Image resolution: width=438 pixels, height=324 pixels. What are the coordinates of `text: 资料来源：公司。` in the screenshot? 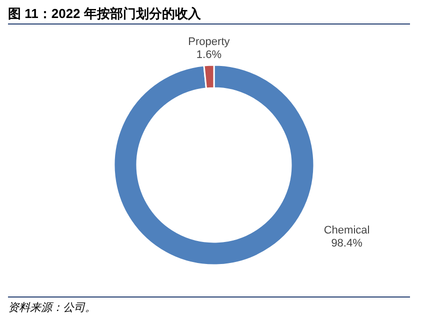 It's located at (52, 307).